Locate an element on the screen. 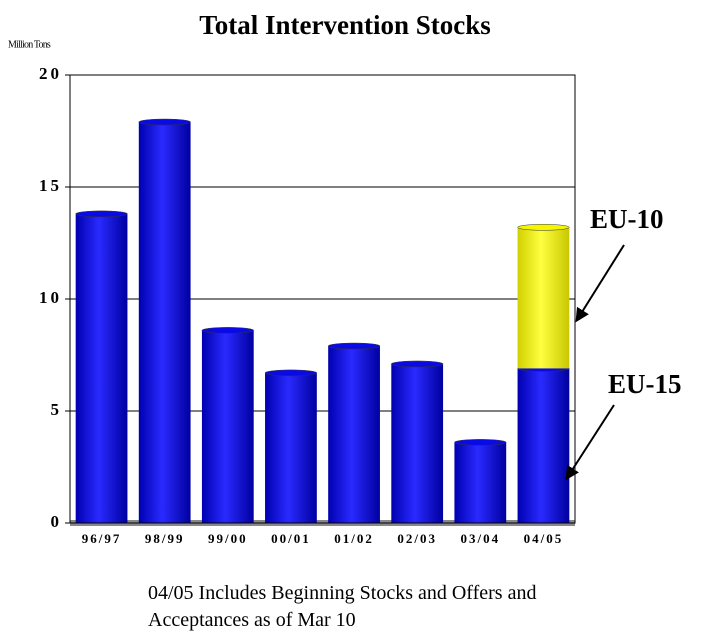  x-tick-label: 98/99 is located at coordinates (165, 538).